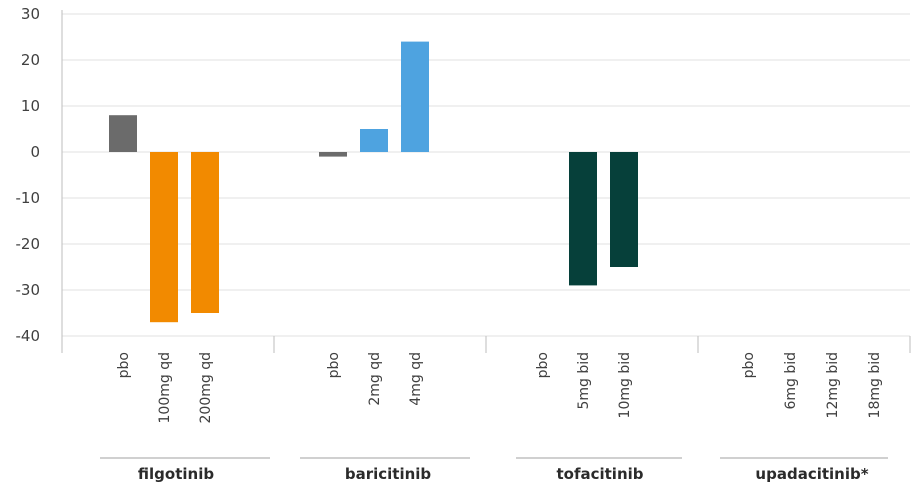  I want to click on y-tick-label: 0, so click(35, 152).